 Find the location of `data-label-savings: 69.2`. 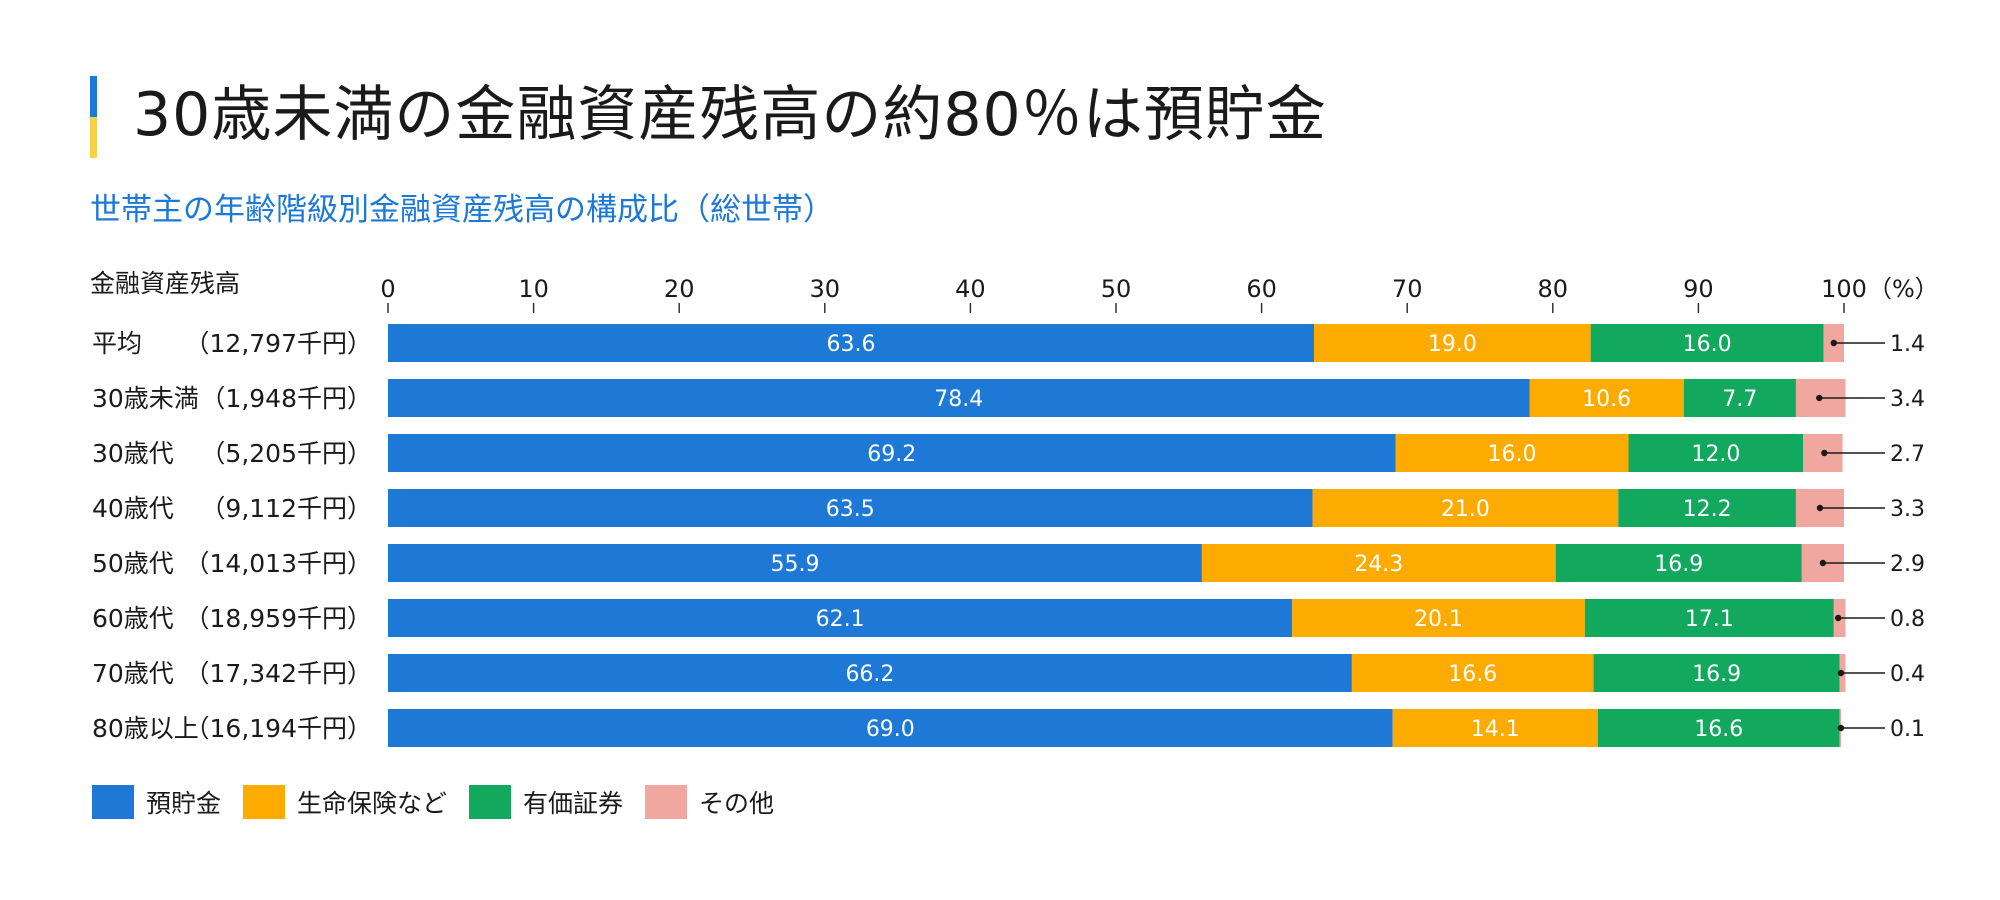

data-label-savings: 69.2 is located at coordinates (891, 454).